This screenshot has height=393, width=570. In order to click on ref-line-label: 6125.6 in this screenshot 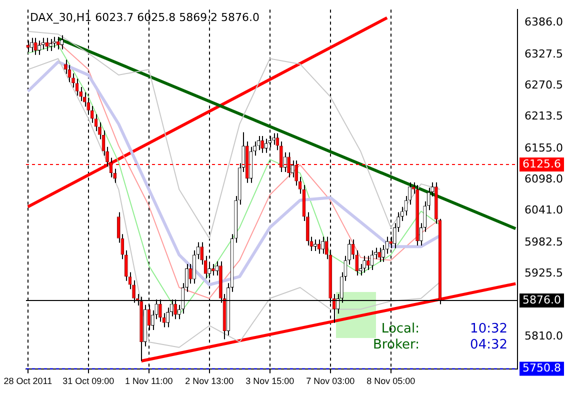, I will do `click(542, 163)`.